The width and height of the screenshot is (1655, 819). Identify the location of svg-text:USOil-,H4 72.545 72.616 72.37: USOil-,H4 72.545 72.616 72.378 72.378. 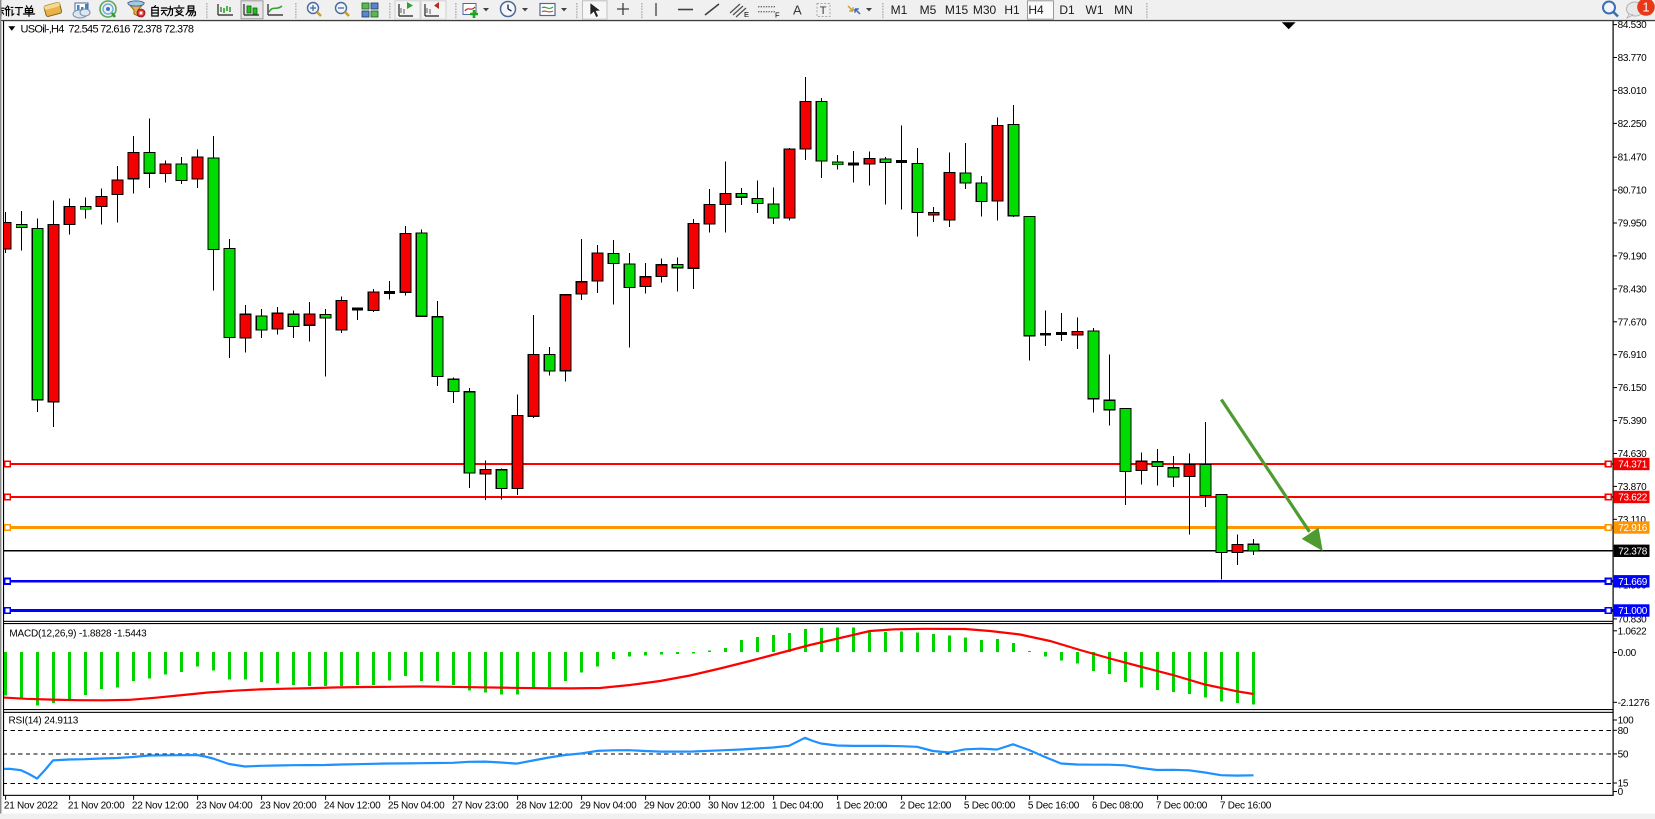
(107, 30).